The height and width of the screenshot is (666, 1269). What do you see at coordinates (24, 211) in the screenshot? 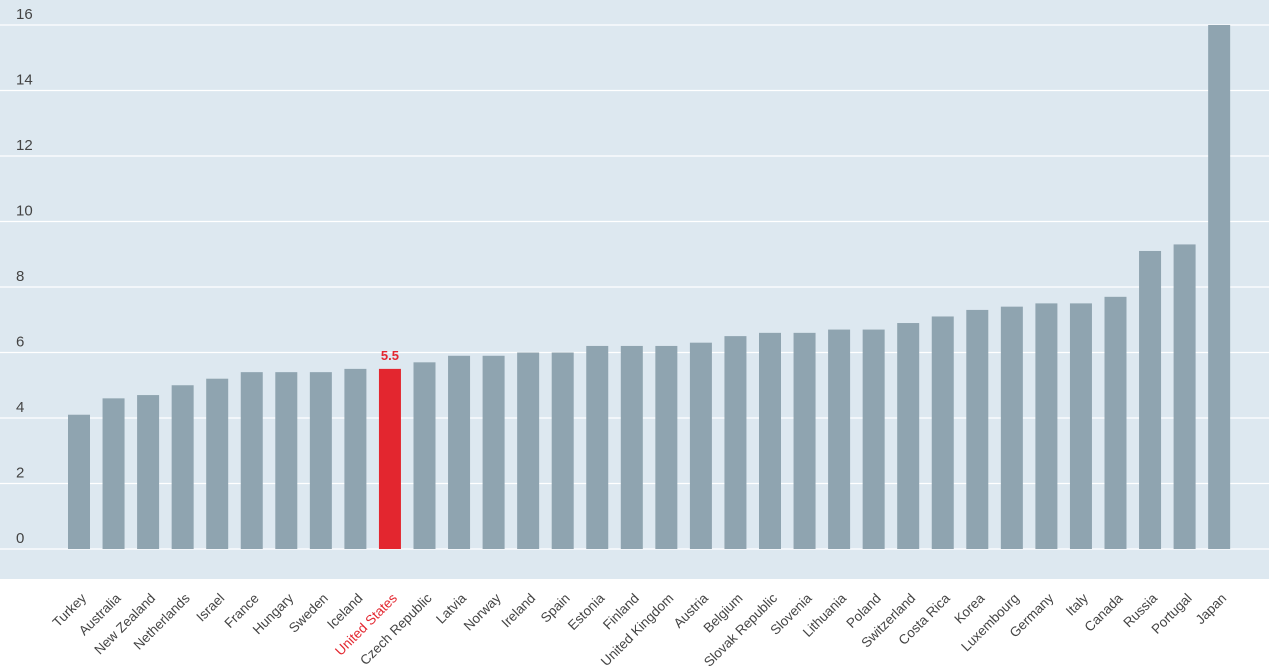
I see `y-tick-label: 10` at bounding box center [24, 211].